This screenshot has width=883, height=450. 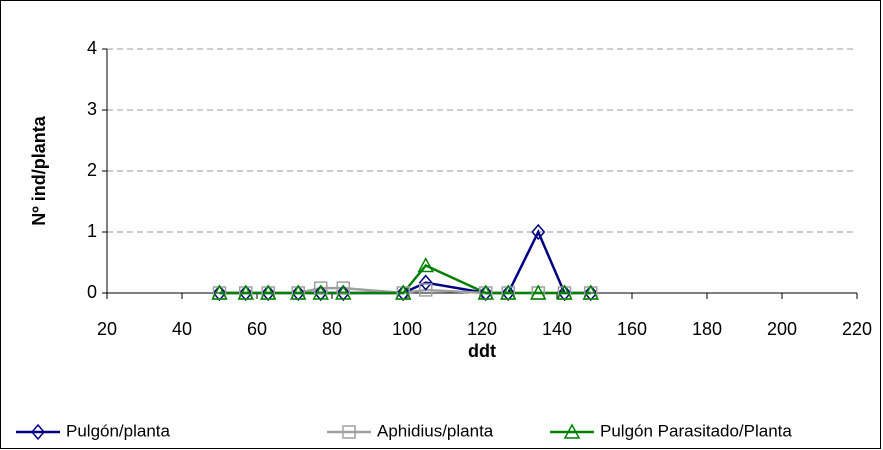 What do you see at coordinates (107, 329) in the screenshot?
I see `x-tick-label: 20` at bounding box center [107, 329].